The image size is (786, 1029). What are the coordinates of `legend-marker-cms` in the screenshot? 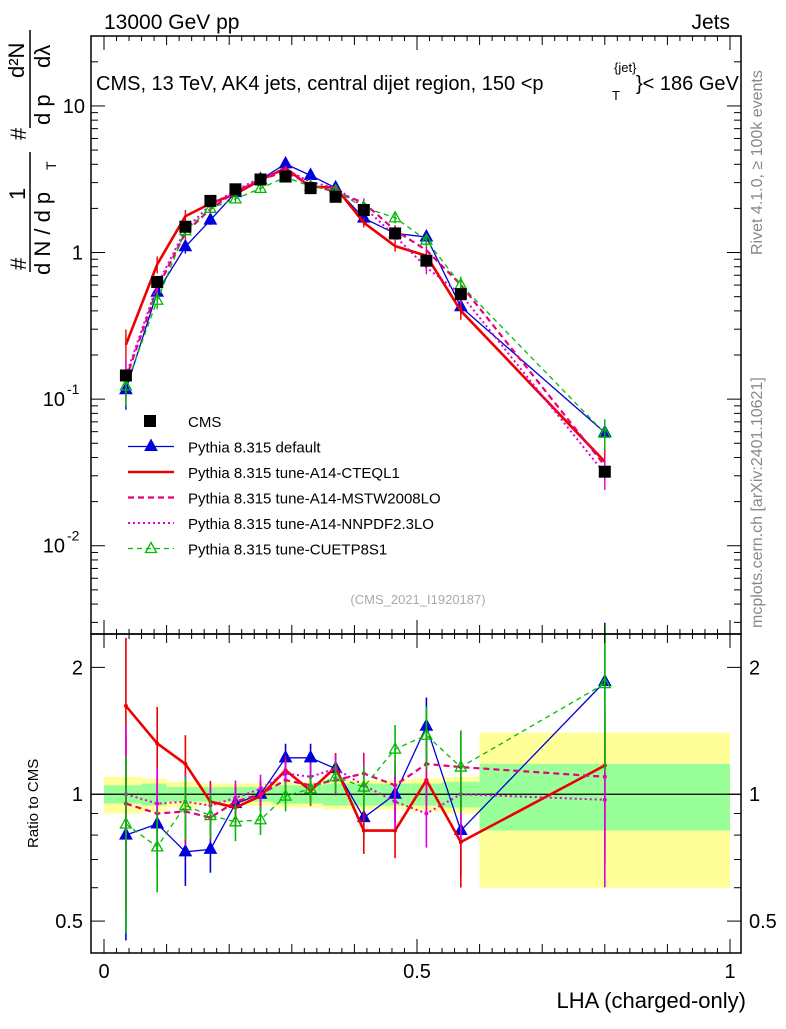 It's located at (150, 421).